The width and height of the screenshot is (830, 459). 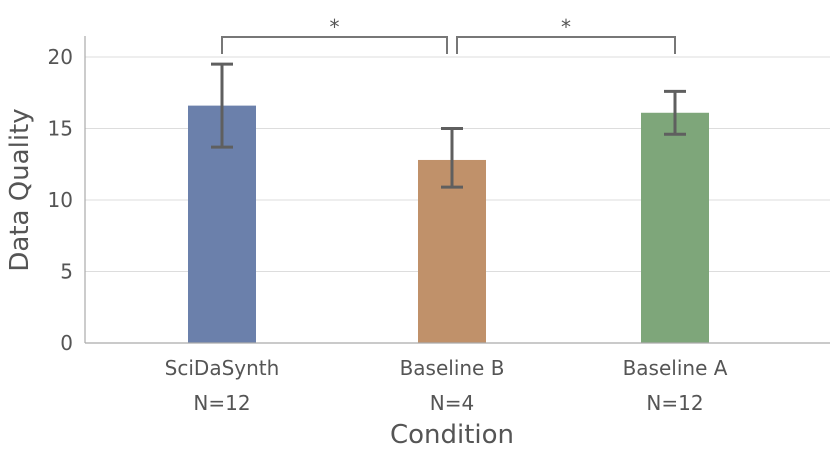 What do you see at coordinates (448, 34) in the screenshot?
I see `significance-brackets: * *` at bounding box center [448, 34].